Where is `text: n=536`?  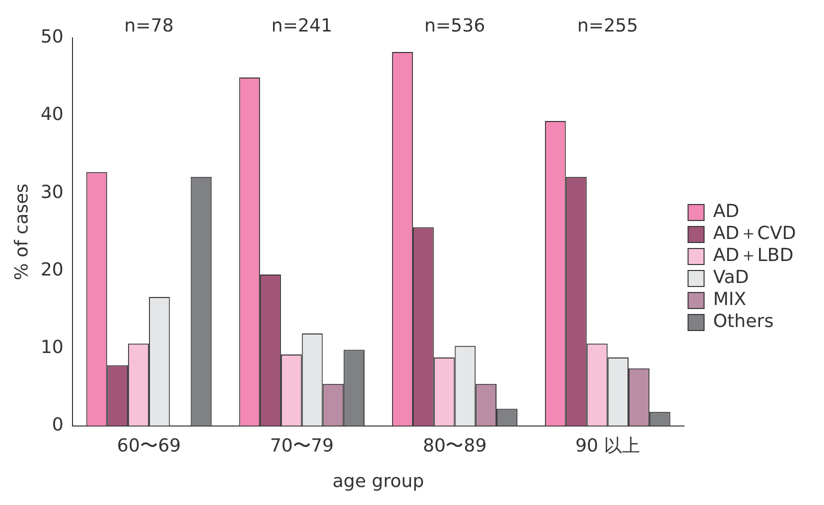
text: n=536 is located at coordinates (455, 26).